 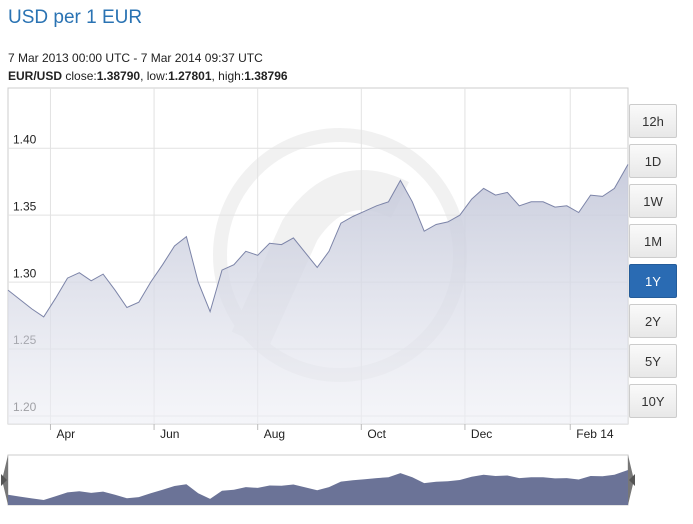 What do you see at coordinates (318, 487) in the screenshot?
I see `navigator-area` at bounding box center [318, 487].